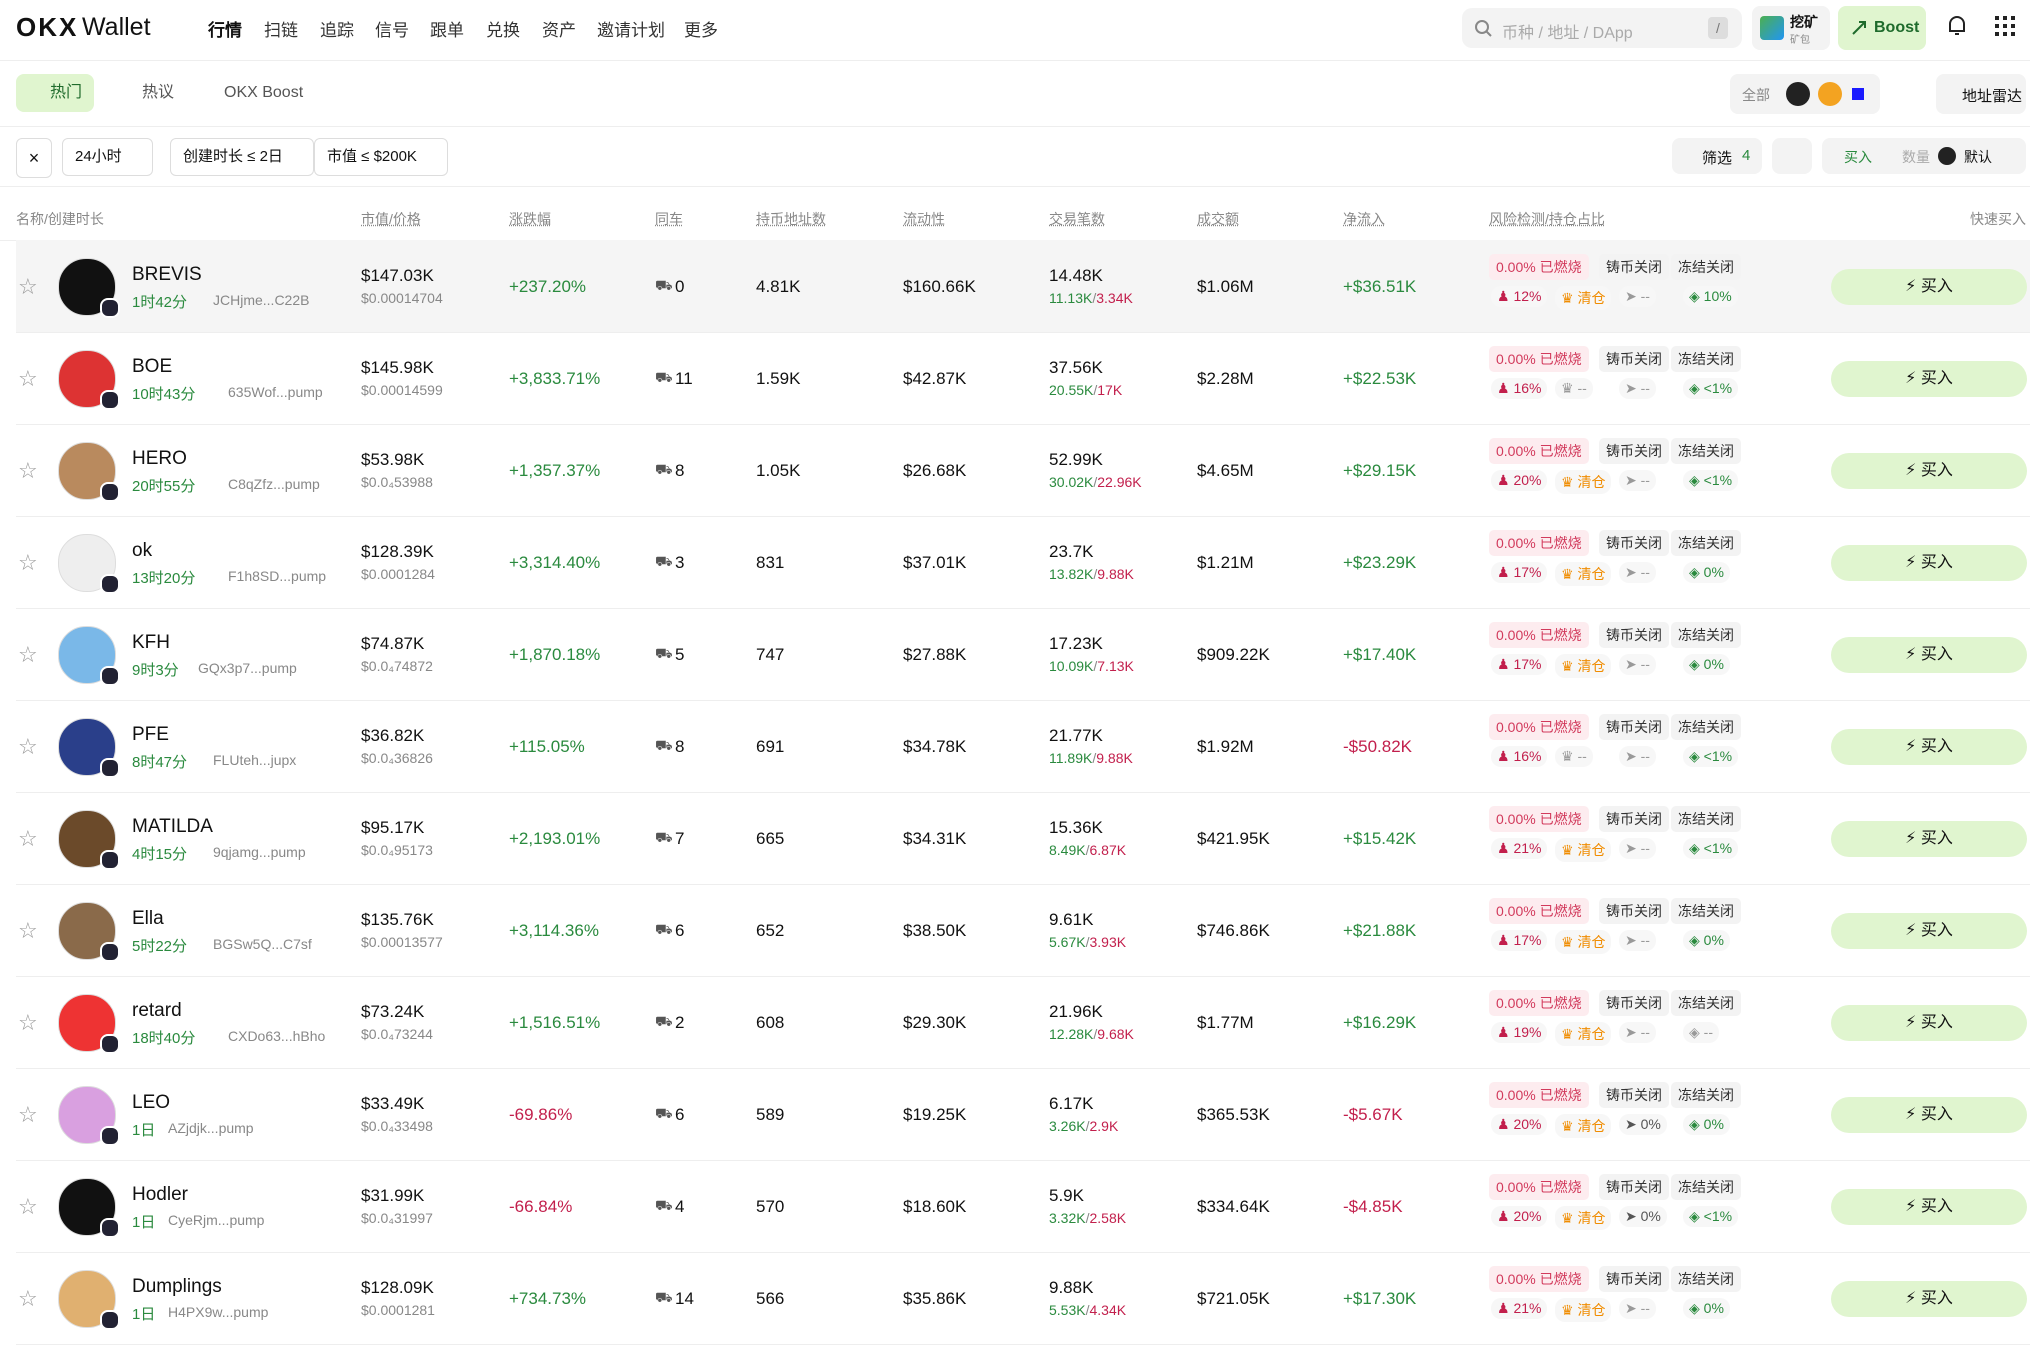 This screenshot has width=2030, height=1346. Describe the element at coordinates (275, 392) in the screenshot. I see `token-address: 635Wof...pump` at that location.